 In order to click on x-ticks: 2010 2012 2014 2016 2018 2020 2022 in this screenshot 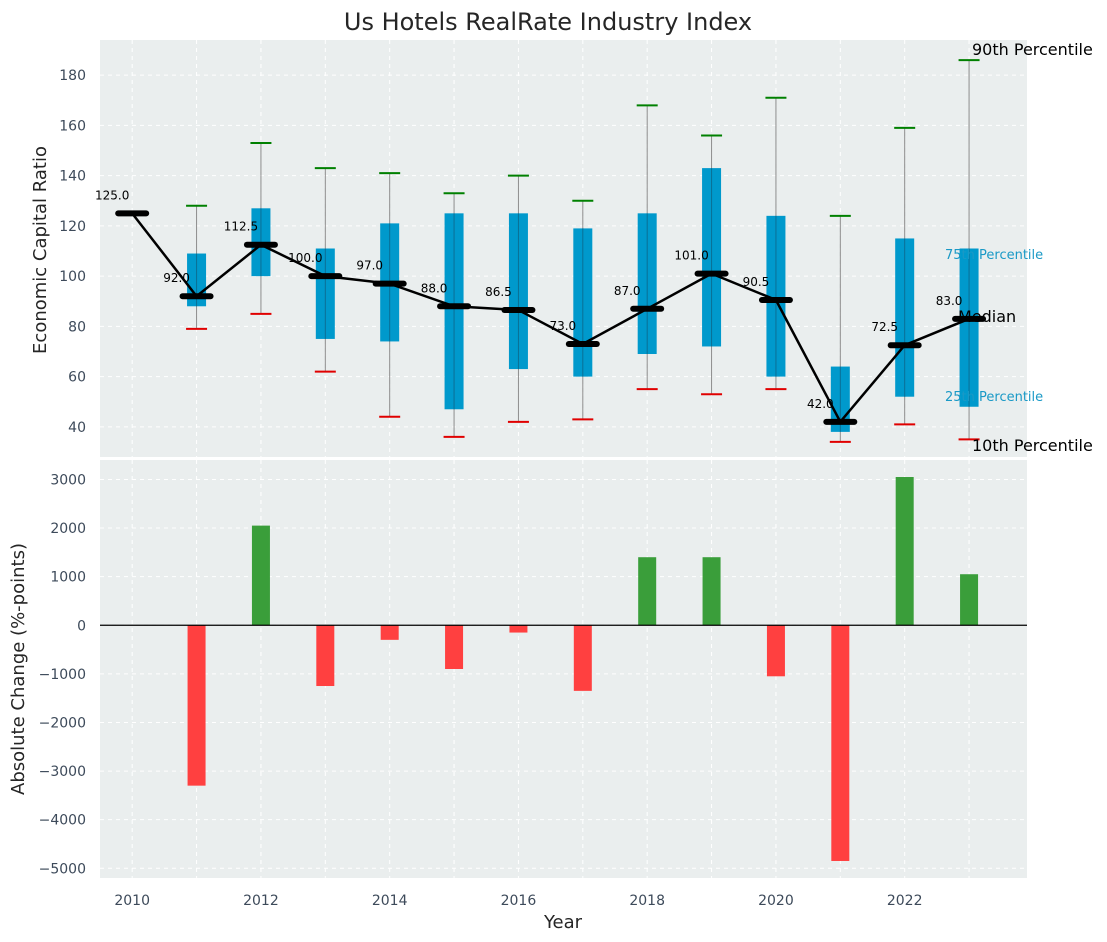, I will do `click(518, 901)`.